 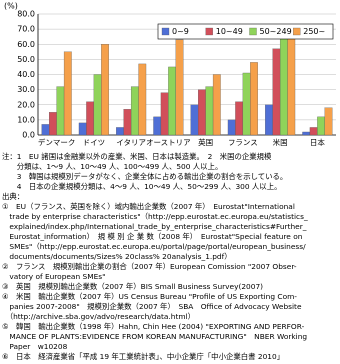 What do you see at coordinates (35, 346) in the screenshot?
I see `note-line: Paper w10208` at bounding box center [35, 346].